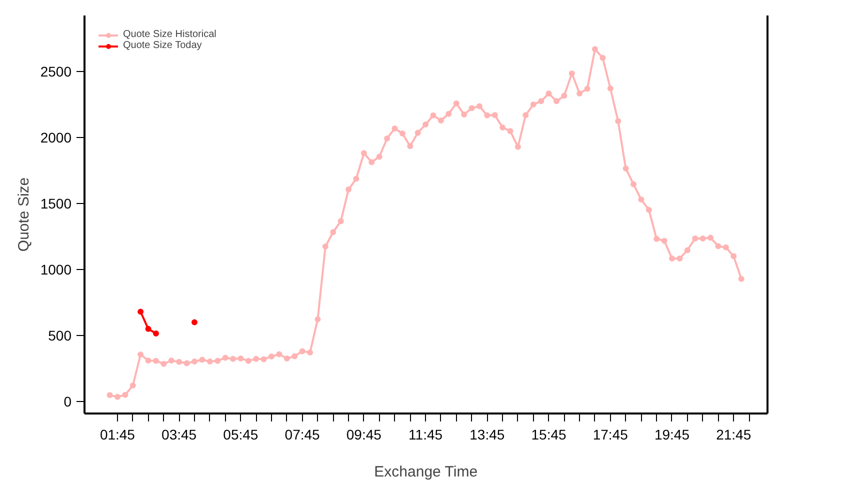 This screenshot has height=500, width=850. What do you see at coordinates (487, 434) in the screenshot?
I see `x-tick-label: 13:45` at bounding box center [487, 434].